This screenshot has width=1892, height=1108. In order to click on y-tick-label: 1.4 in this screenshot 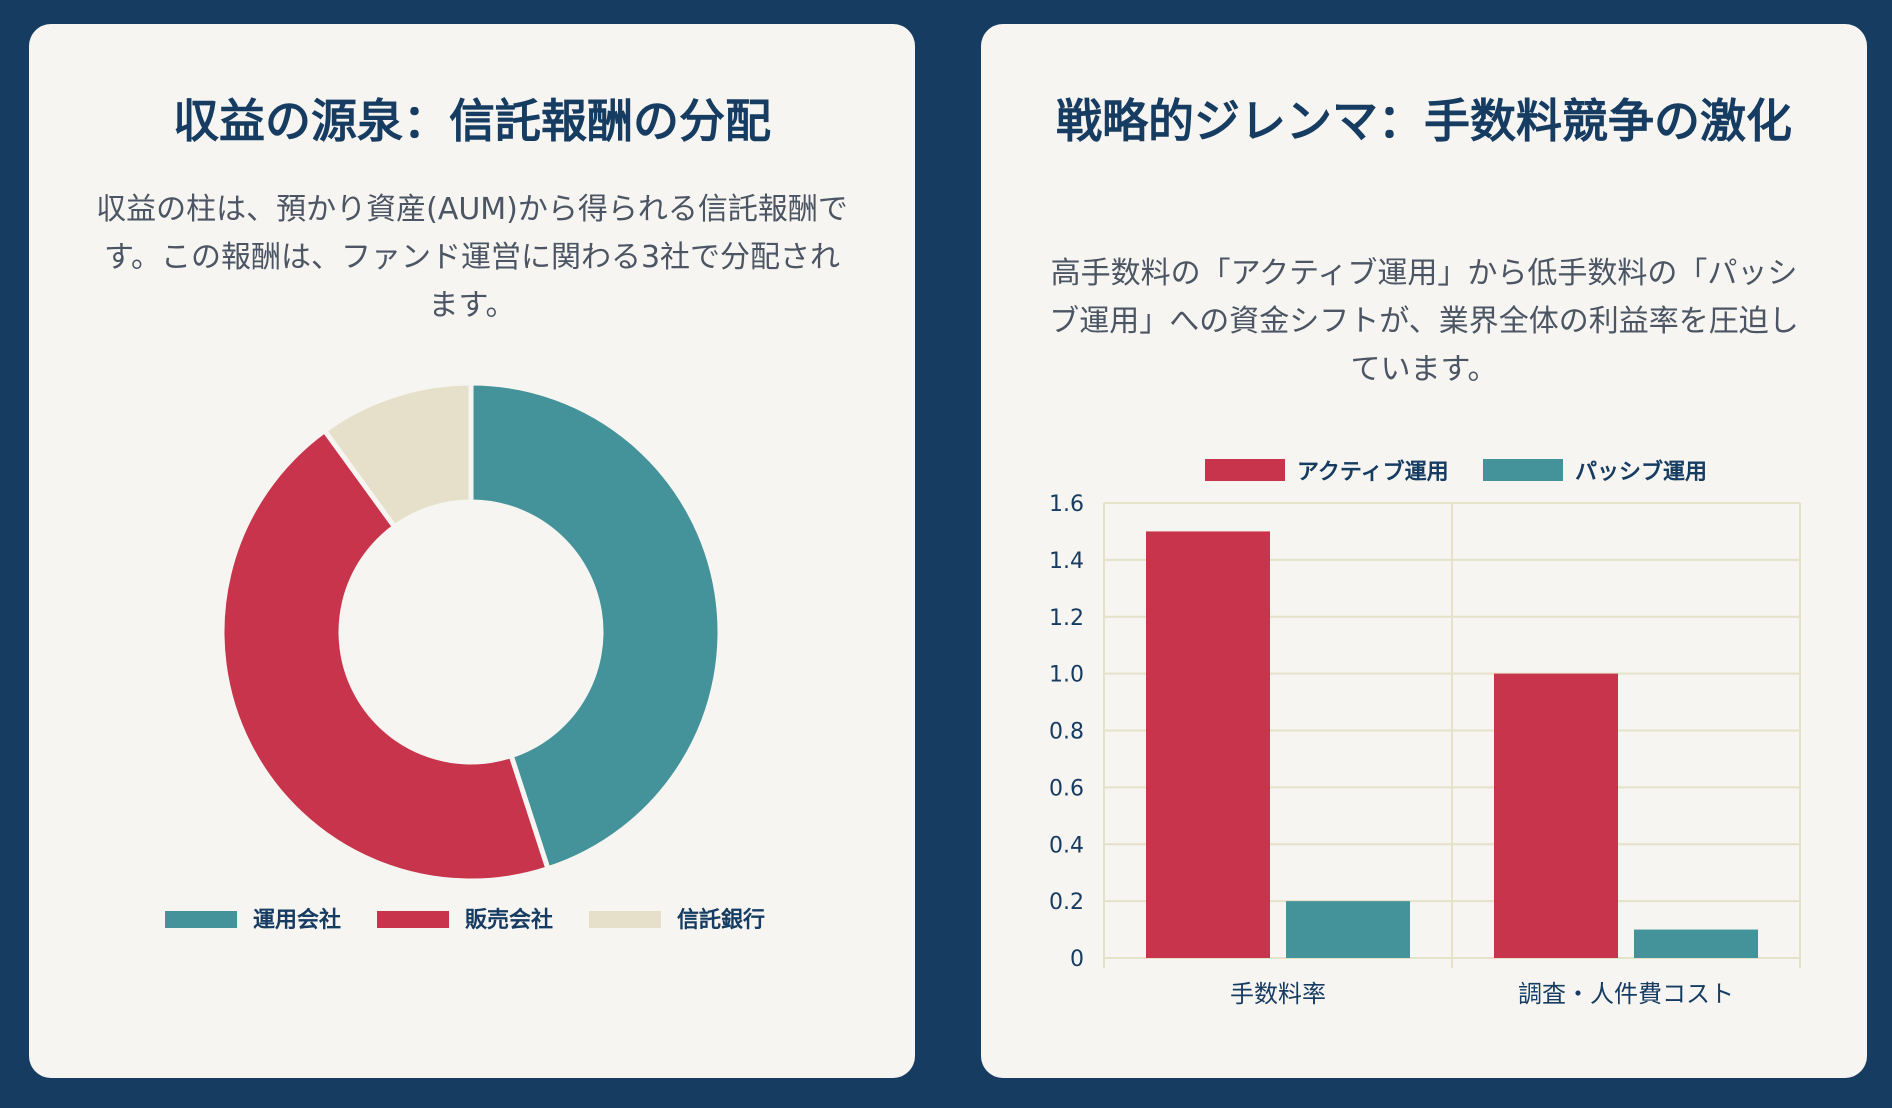, I will do `click(1066, 561)`.